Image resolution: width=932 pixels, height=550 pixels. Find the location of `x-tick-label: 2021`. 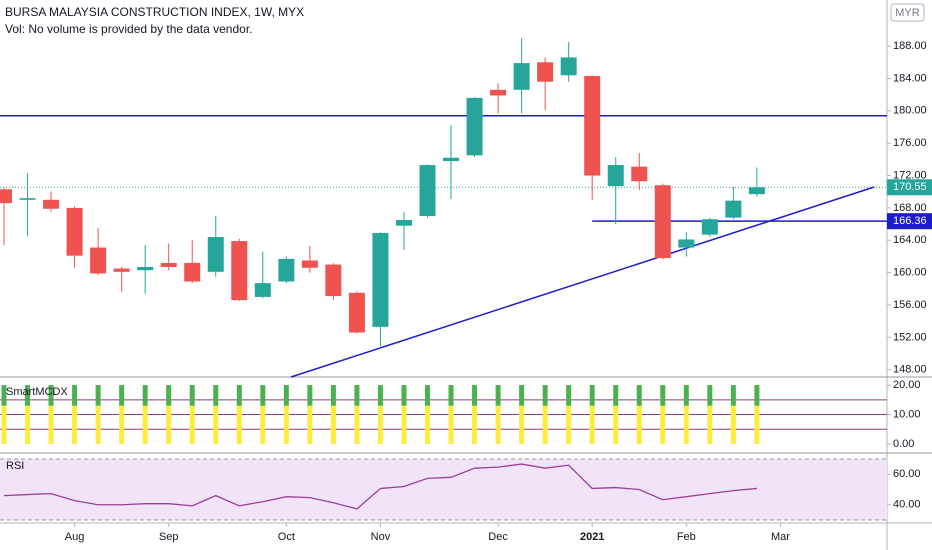

x-tick-label: 2021 is located at coordinates (592, 537).